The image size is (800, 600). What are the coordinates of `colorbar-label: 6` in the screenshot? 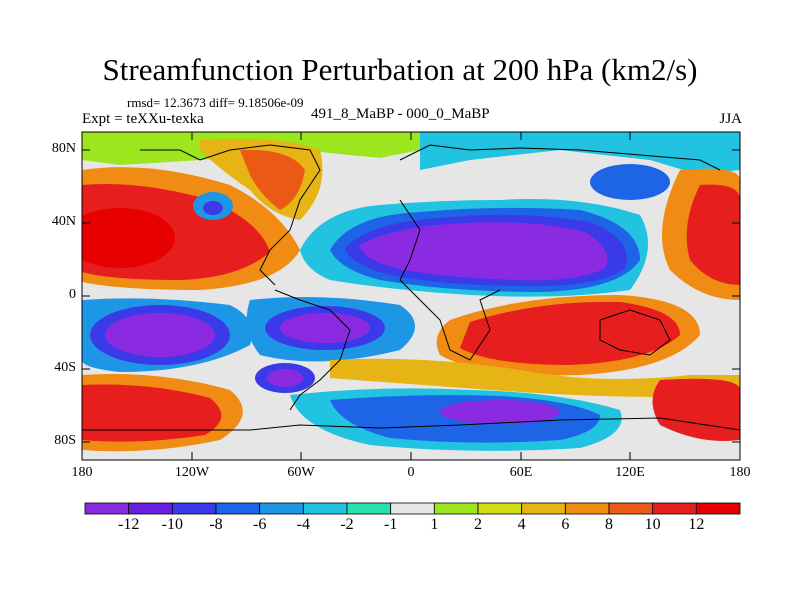 It's located at (565, 524).